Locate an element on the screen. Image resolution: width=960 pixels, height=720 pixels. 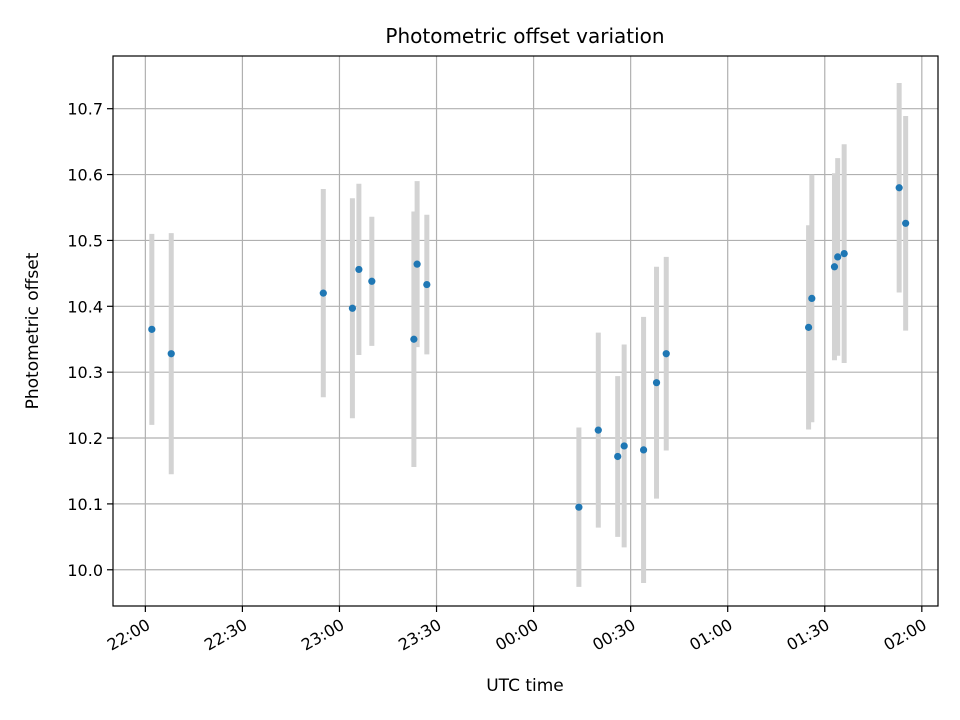
x-tick-label: 01:00 is located at coordinates (710, 635).